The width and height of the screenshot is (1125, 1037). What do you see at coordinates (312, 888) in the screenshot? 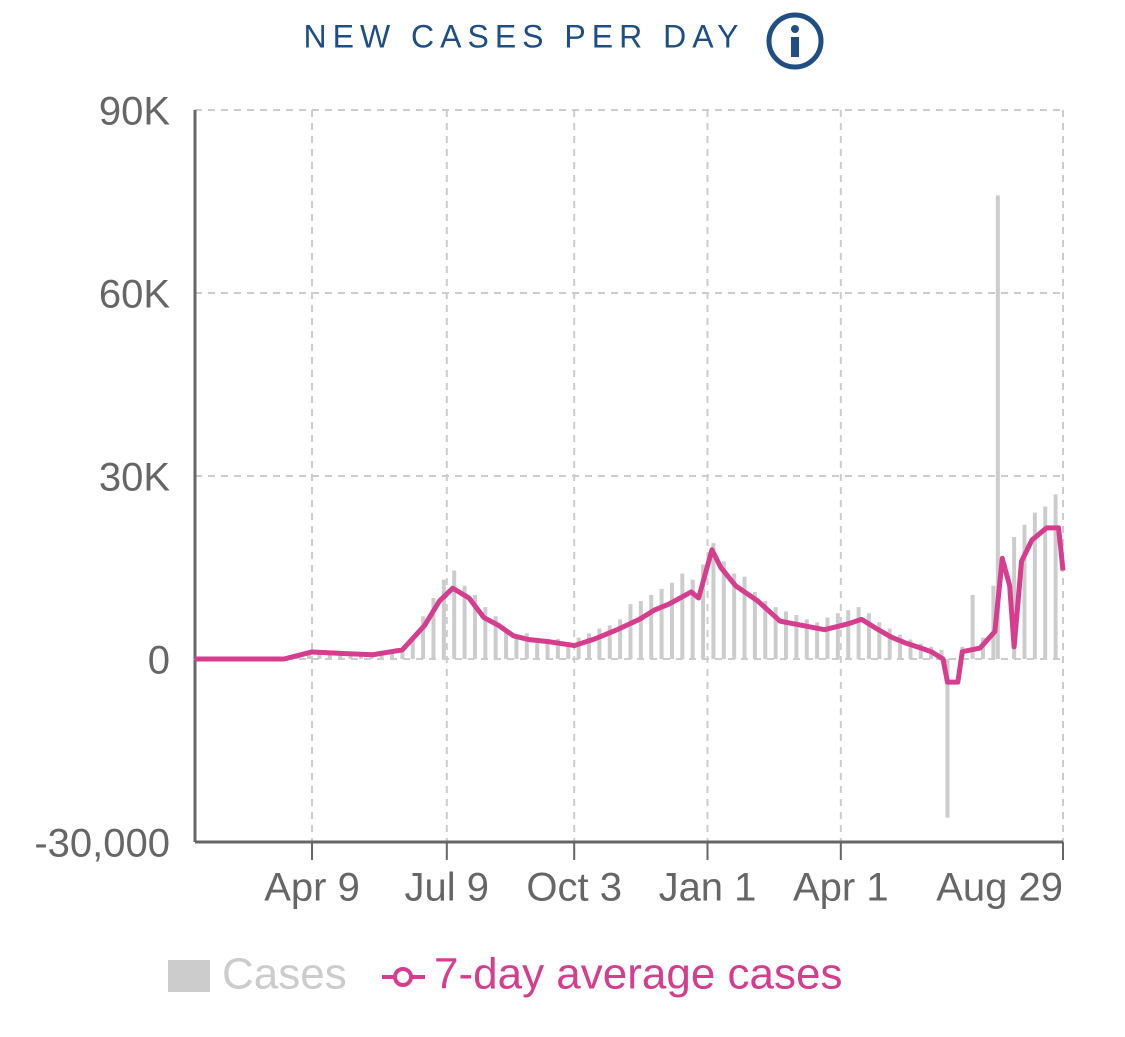
I see `x-tick-label: Apr 9` at bounding box center [312, 888].